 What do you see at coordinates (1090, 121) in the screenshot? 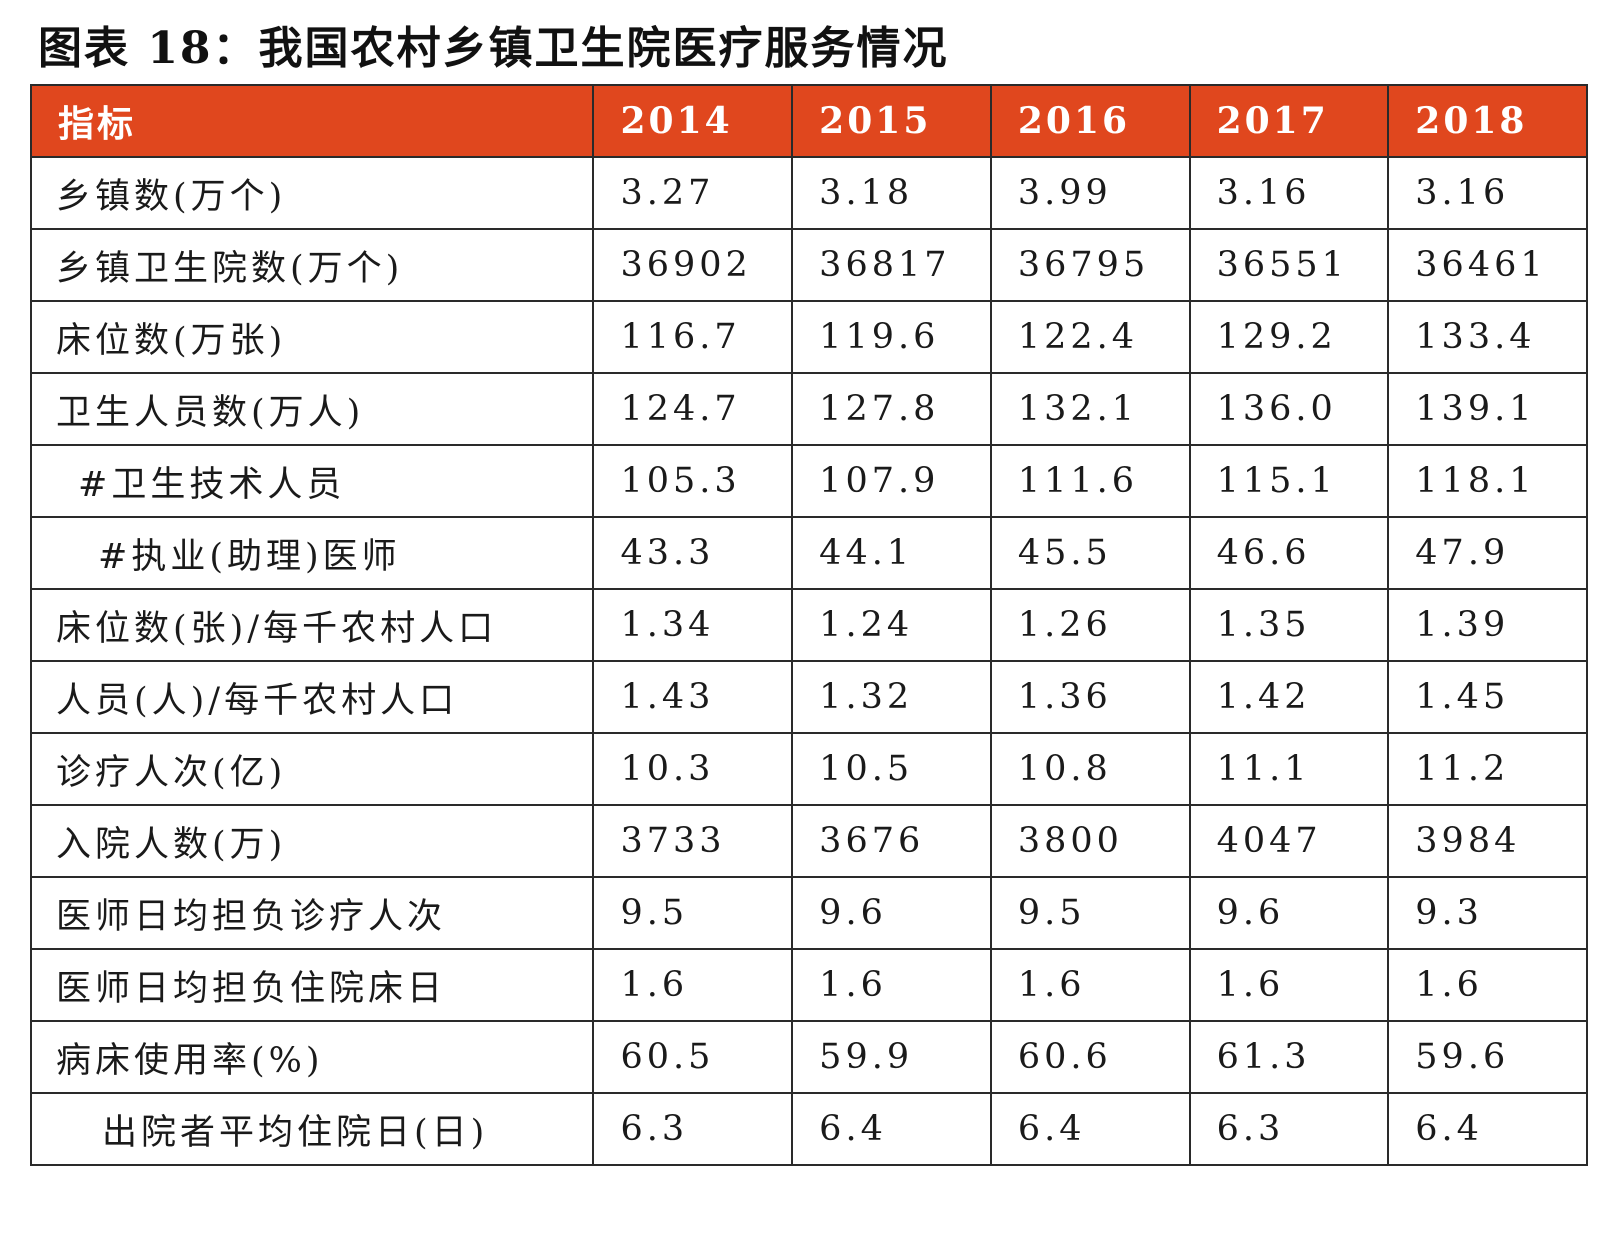
I see `column-header-year: 2016` at bounding box center [1090, 121].